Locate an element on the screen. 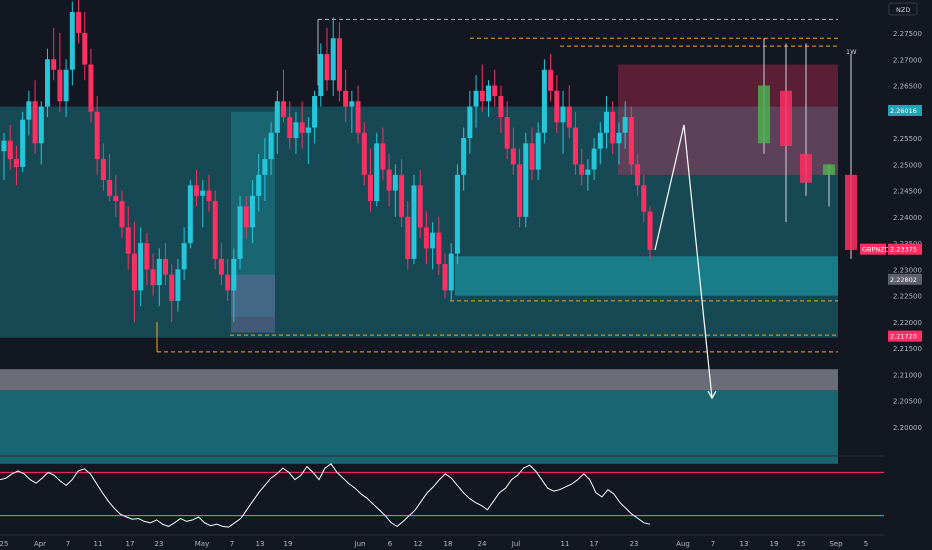  currency-badge is located at coordinates (903, 9).